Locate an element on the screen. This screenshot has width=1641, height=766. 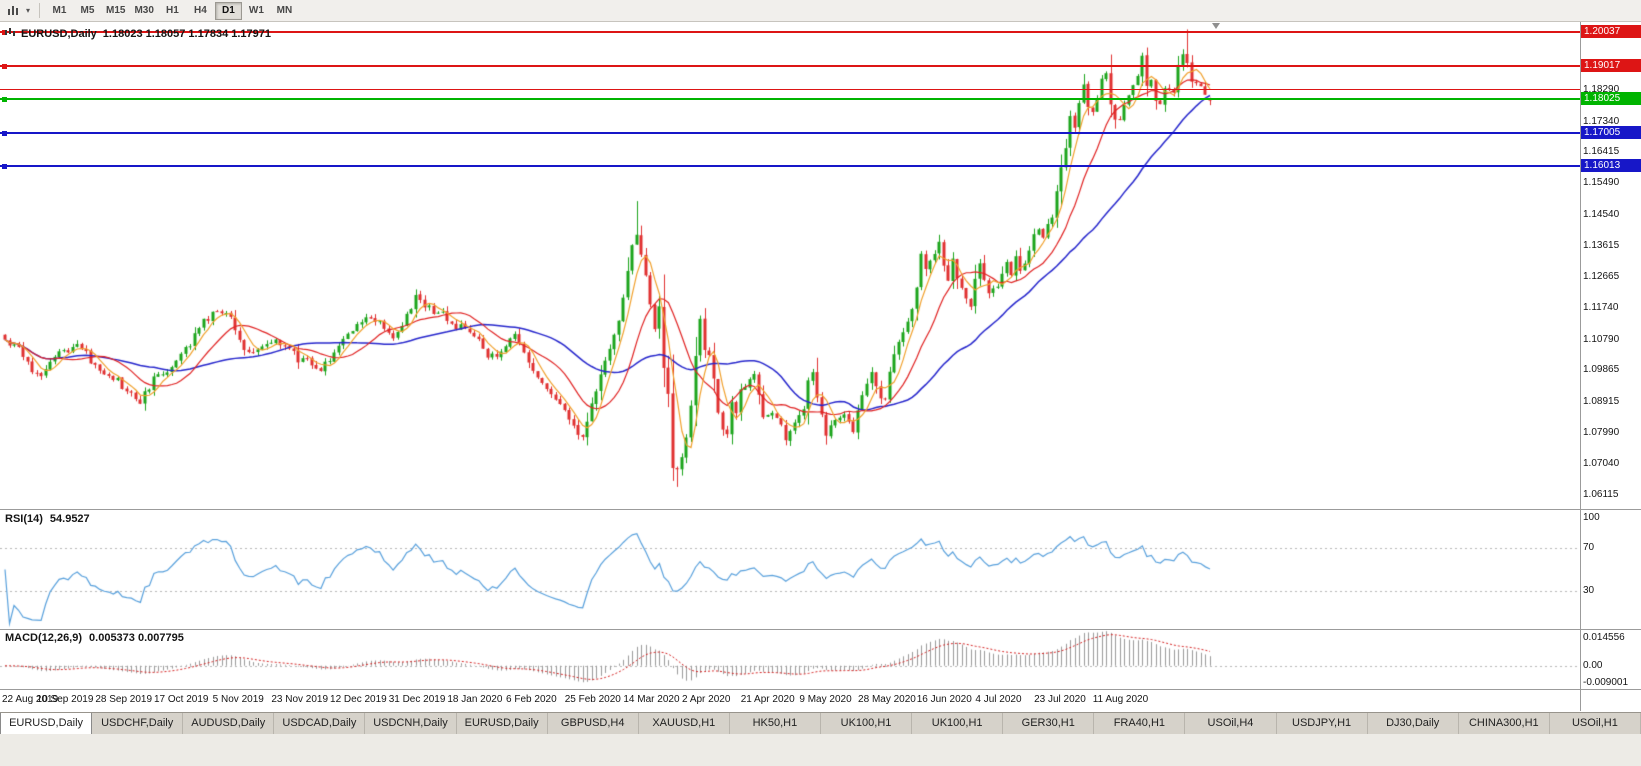
price-axis-label: 1.15490 is located at coordinates (1601, 183).